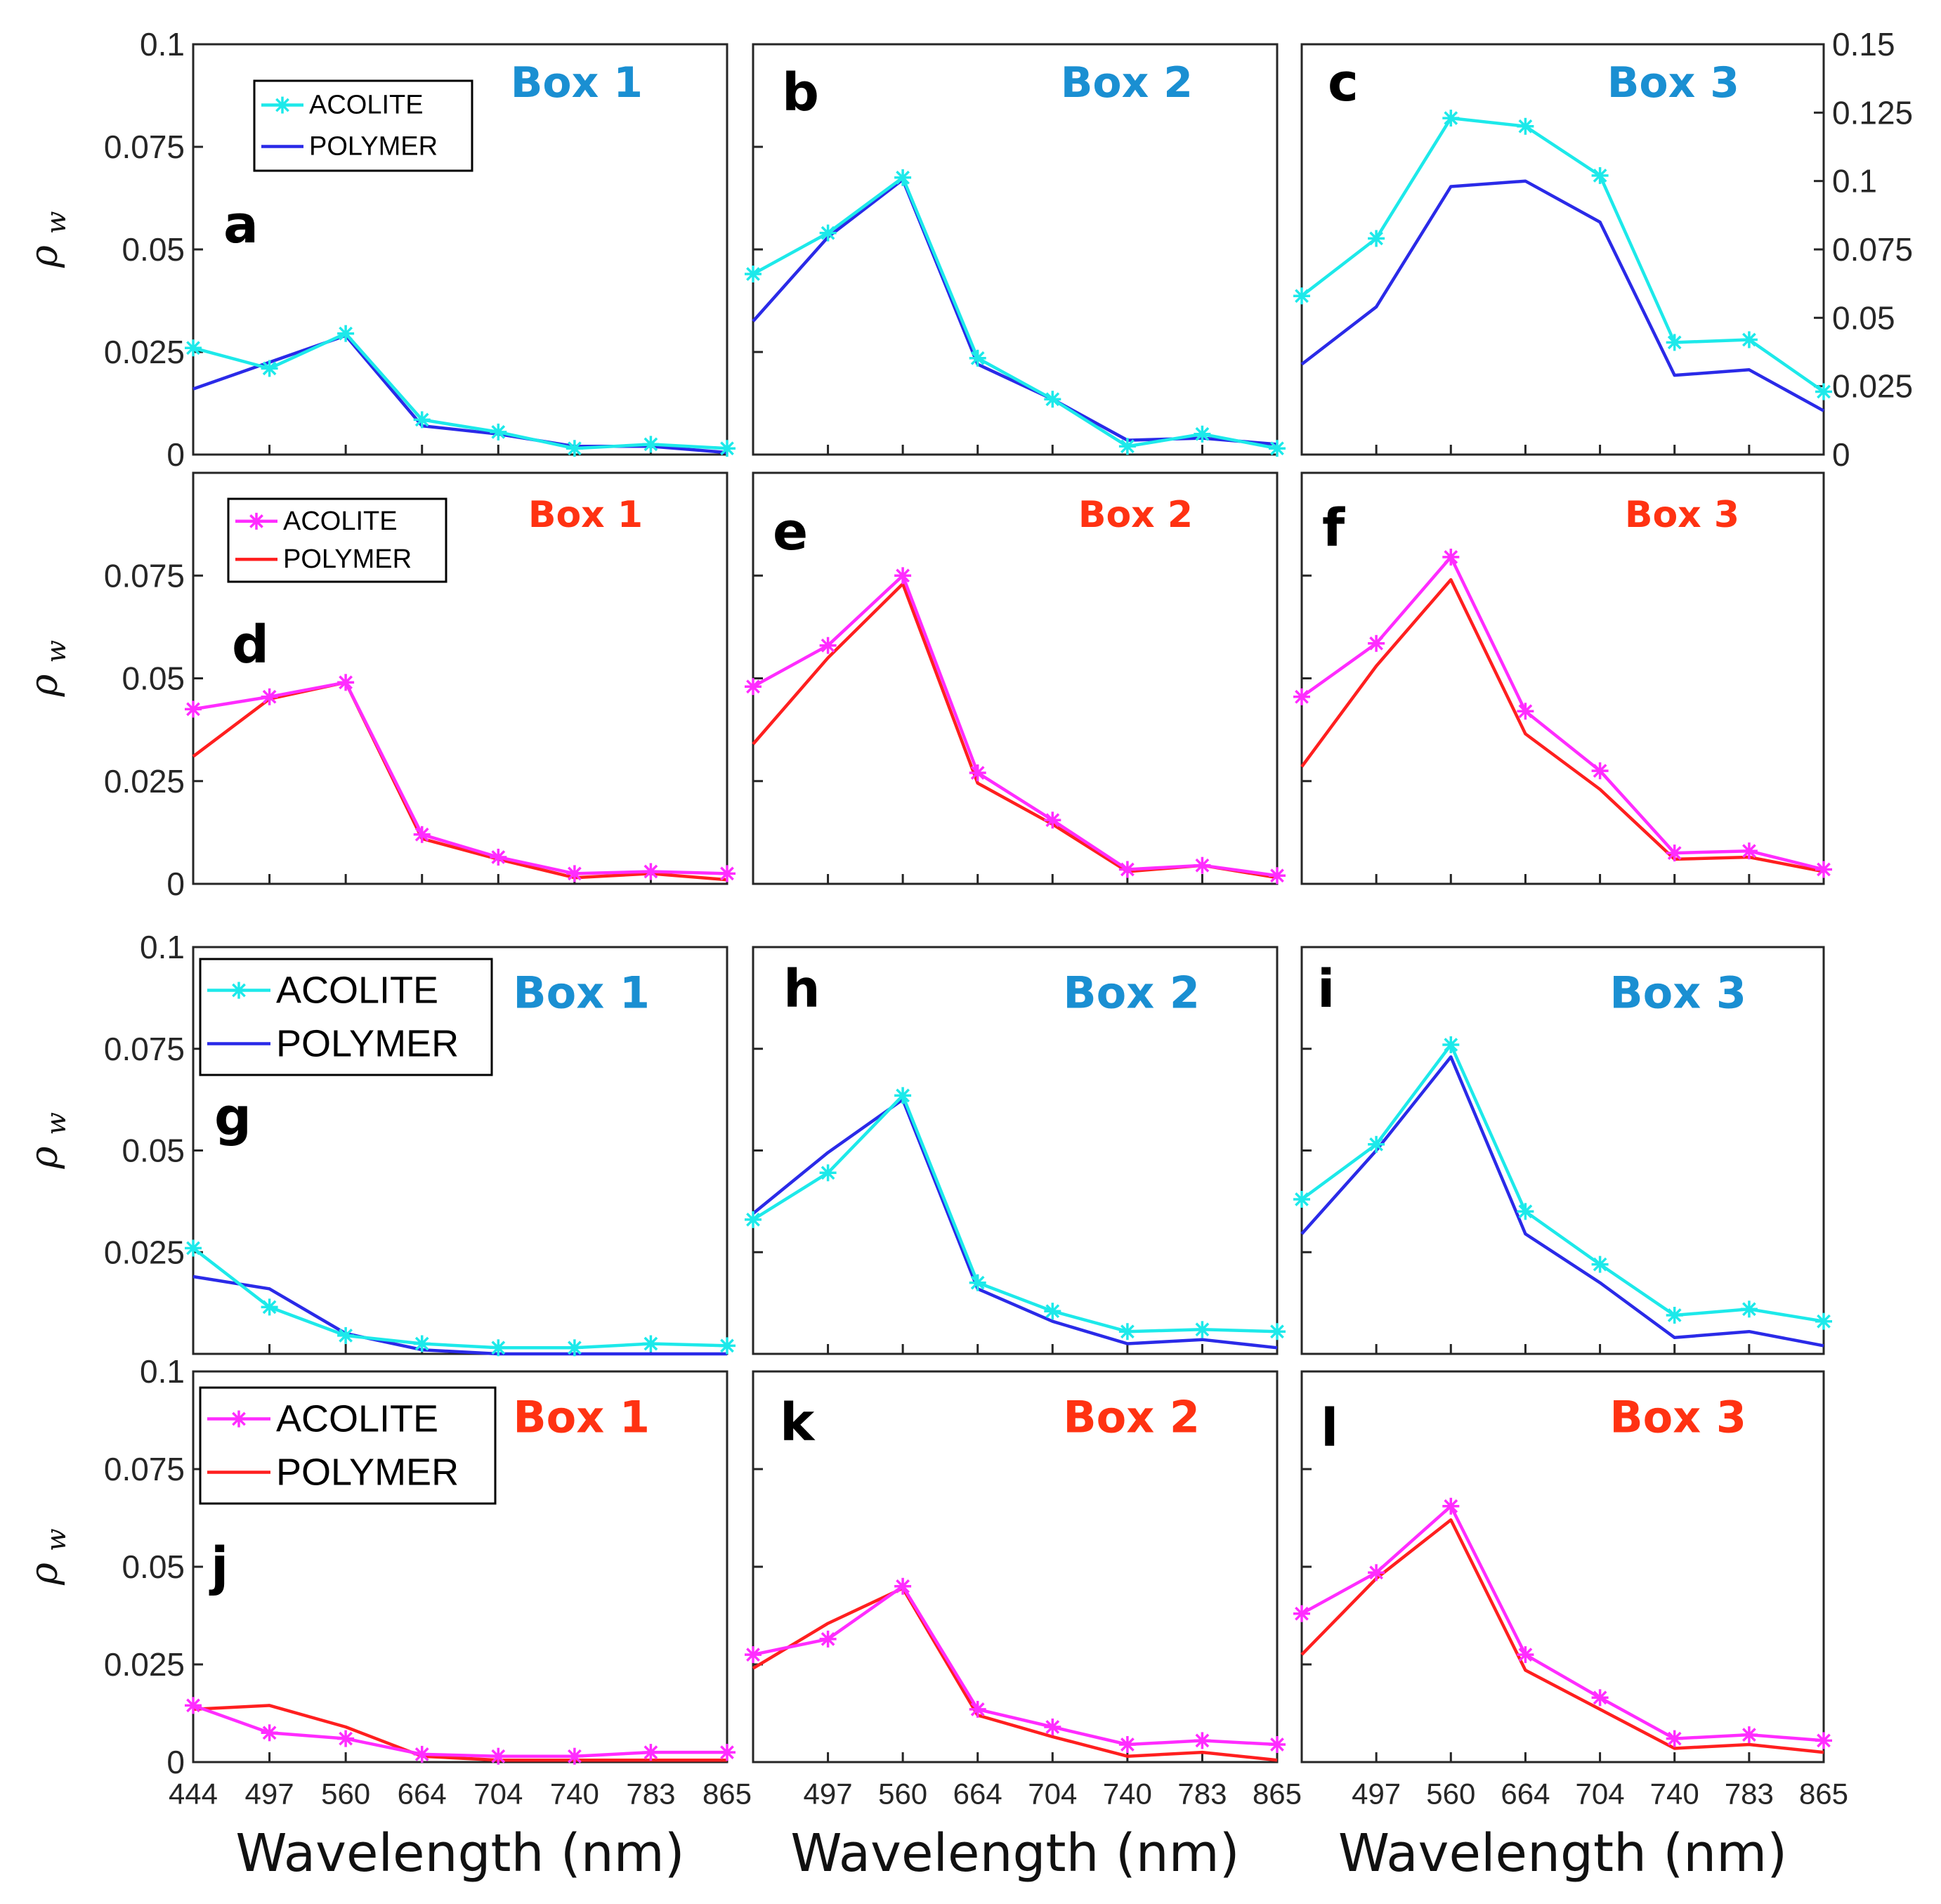 The width and height of the screenshot is (1941, 1904). What do you see at coordinates (1872, 113) in the screenshot?
I see `y-tick-label: 0.125` at bounding box center [1872, 113].